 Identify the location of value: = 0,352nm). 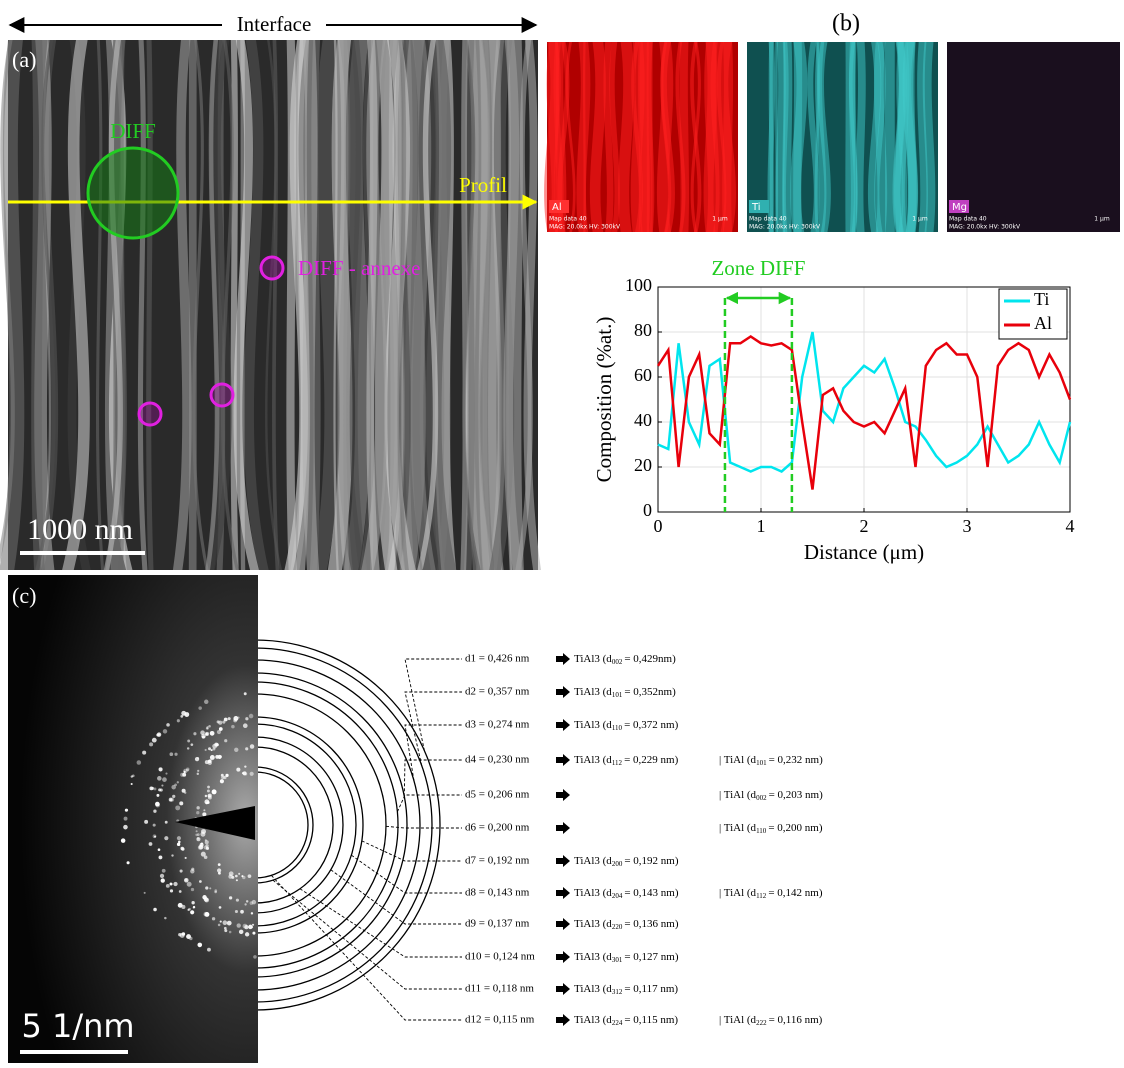
(650, 692).